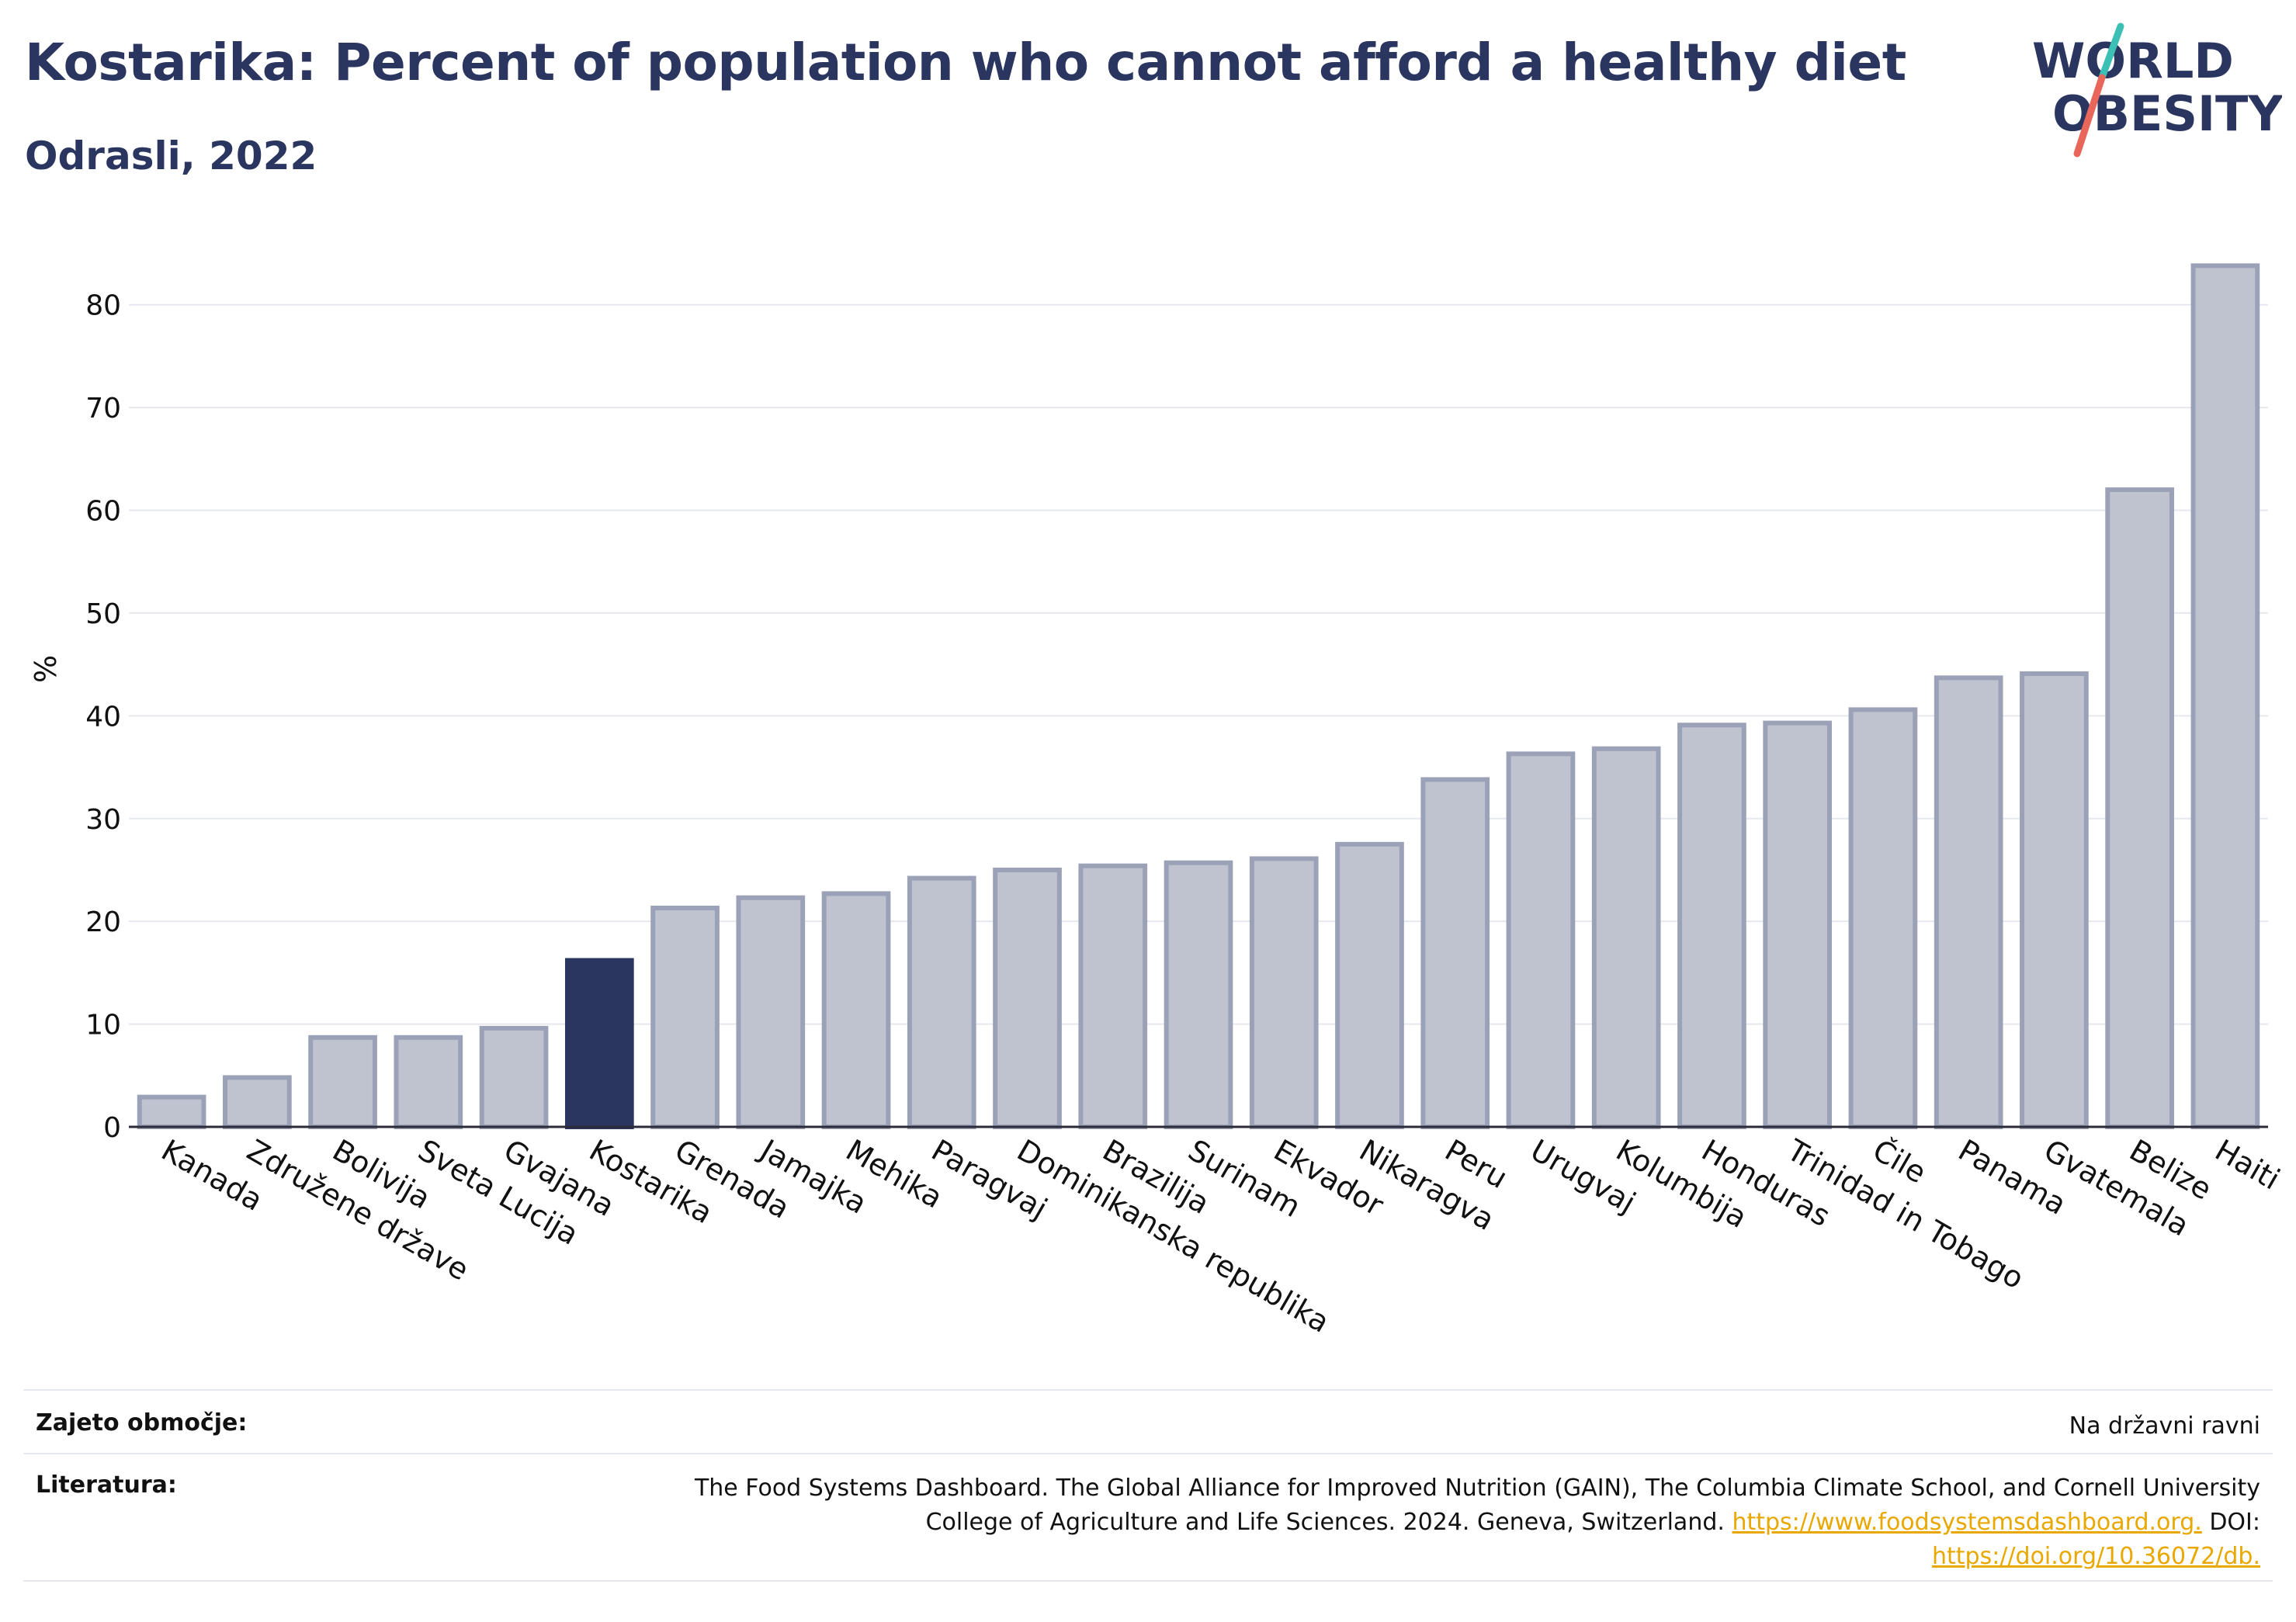 This screenshot has height=1622, width=2296. Describe the element at coordinates (103, 512) in the screenshot. I see `y-tick-label: 60` at that location.